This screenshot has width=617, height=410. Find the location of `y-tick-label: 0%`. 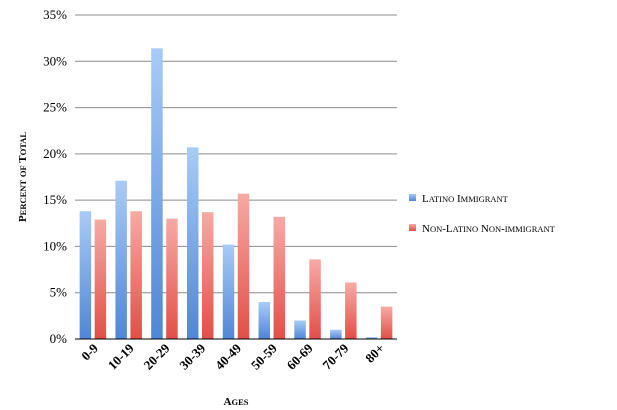

y-tick-label: 0% is located at coordinates (59, 338).